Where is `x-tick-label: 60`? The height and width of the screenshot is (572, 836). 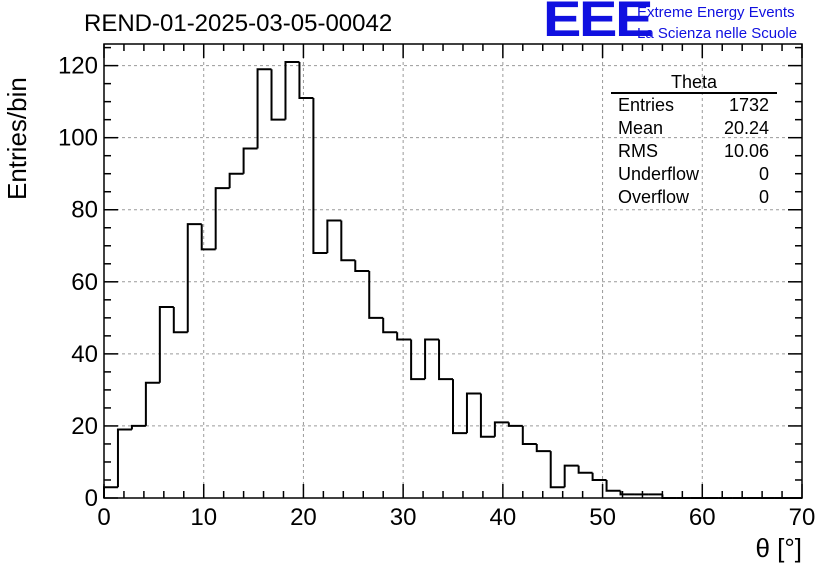 x-tick-label: 60 is located at coordinates (702, 517).